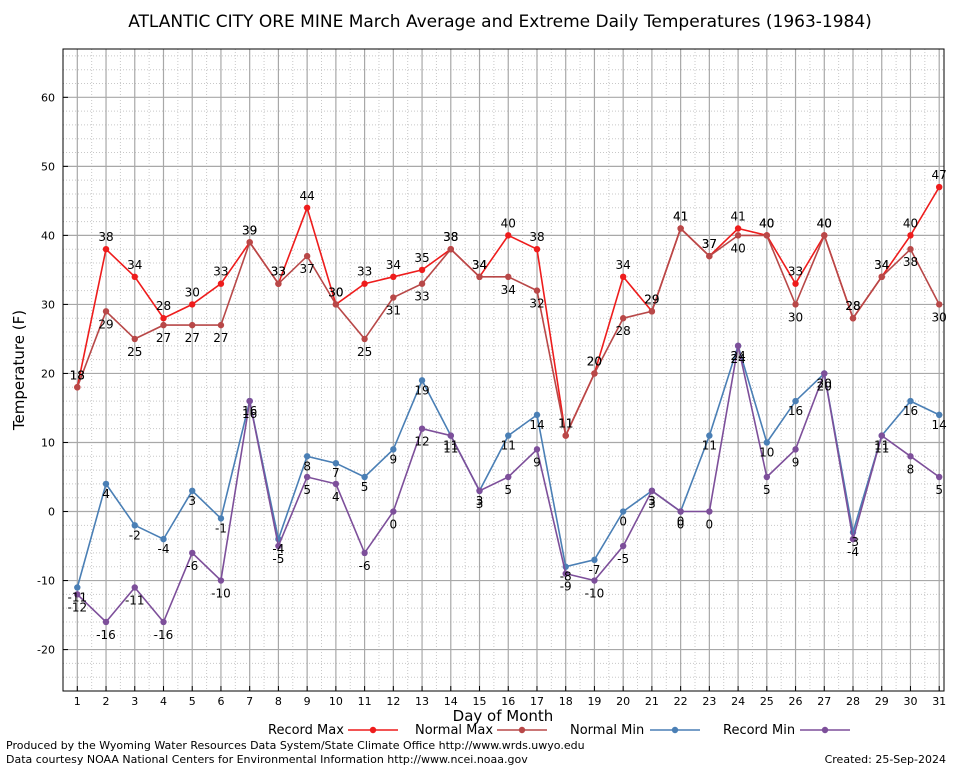 This screenshot has width=954, height=768. I want to click on normal-min-data-label: -4, so click(278, 549).